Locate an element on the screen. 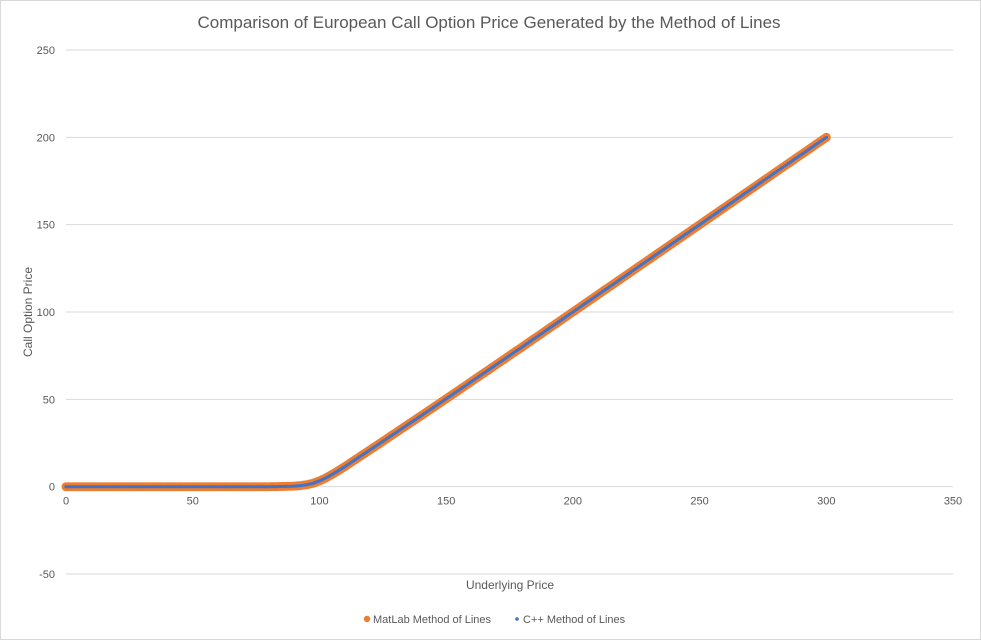 Image resolution: width=981 pixels, height=640 pixels. x-tick-label: 0 is located at coordinates (66, 502).